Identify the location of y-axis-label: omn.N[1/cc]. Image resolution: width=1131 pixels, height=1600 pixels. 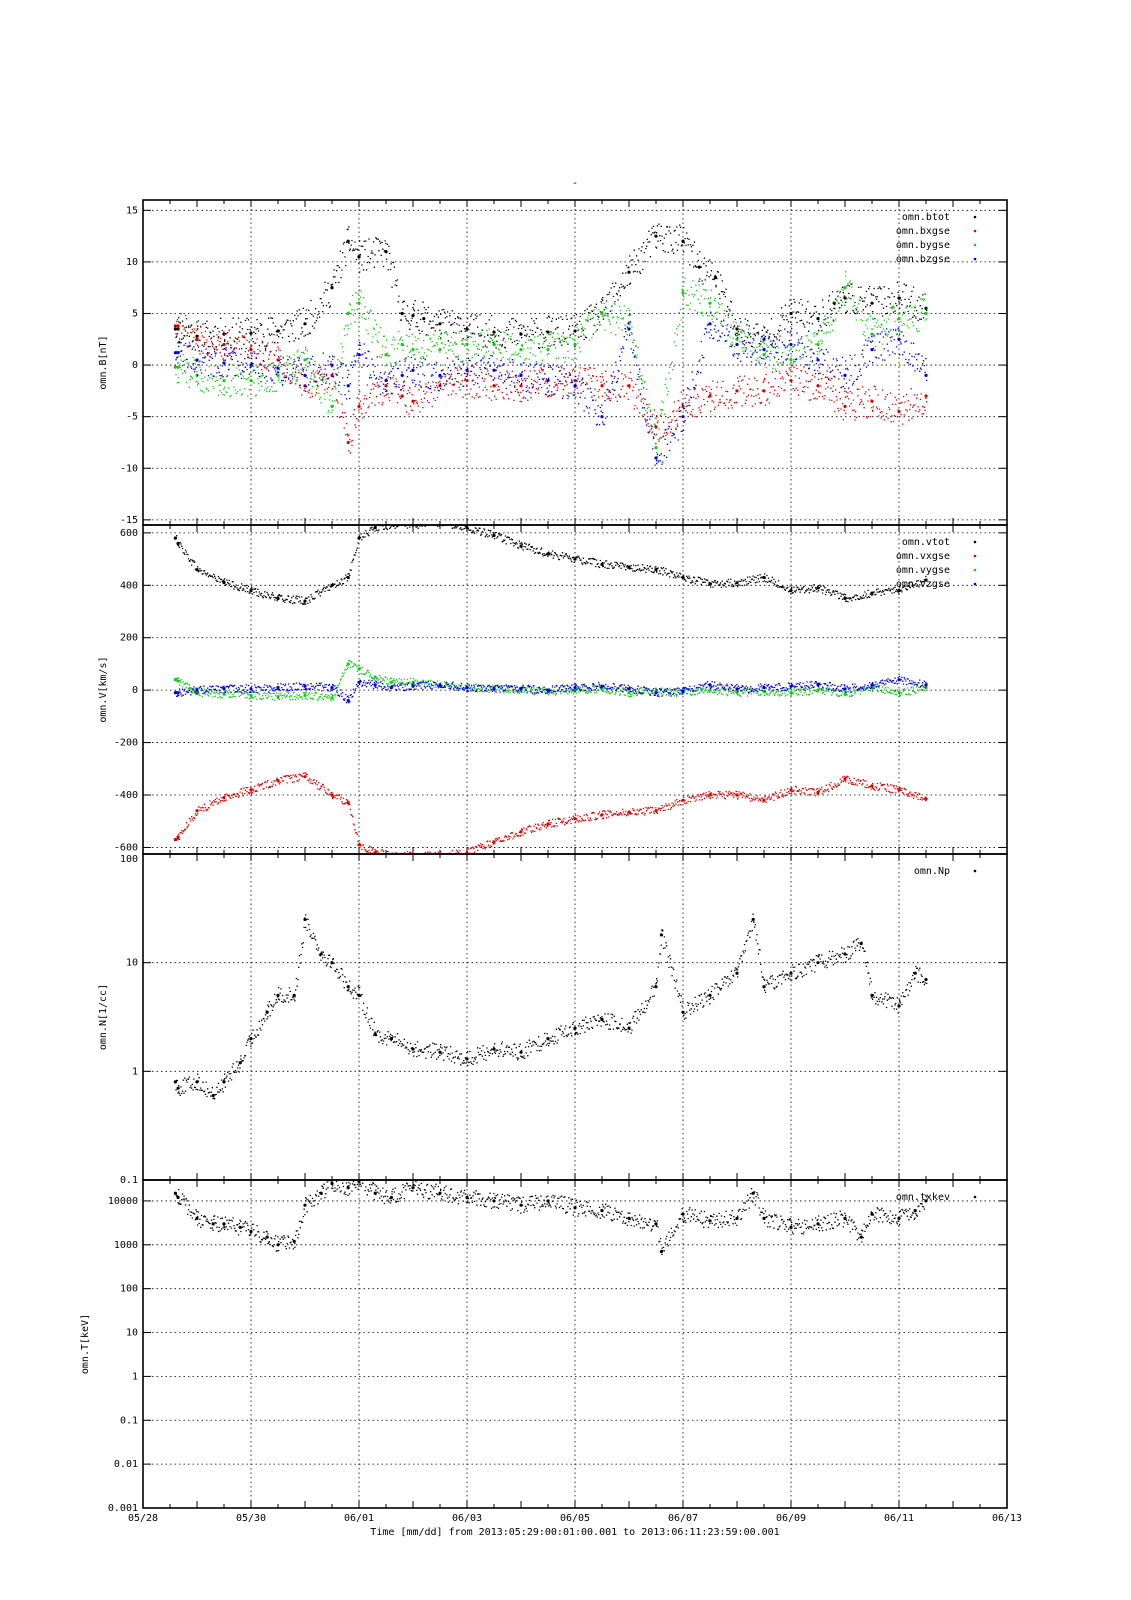
(103, 1017).